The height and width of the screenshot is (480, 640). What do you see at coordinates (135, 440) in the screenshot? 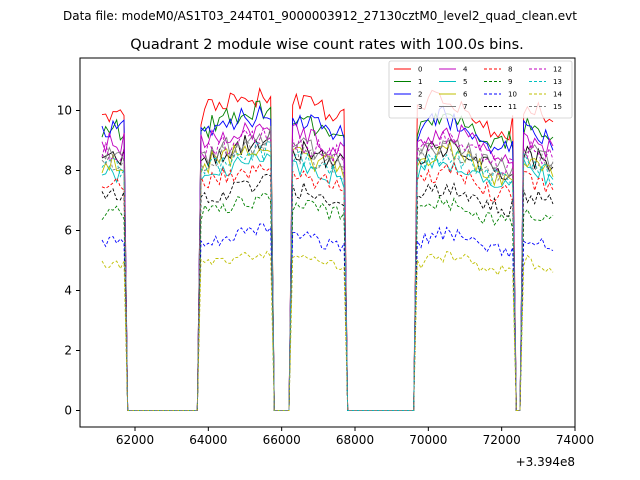
I see `x-tick-label: 62000` at bounding box center [135, 440].